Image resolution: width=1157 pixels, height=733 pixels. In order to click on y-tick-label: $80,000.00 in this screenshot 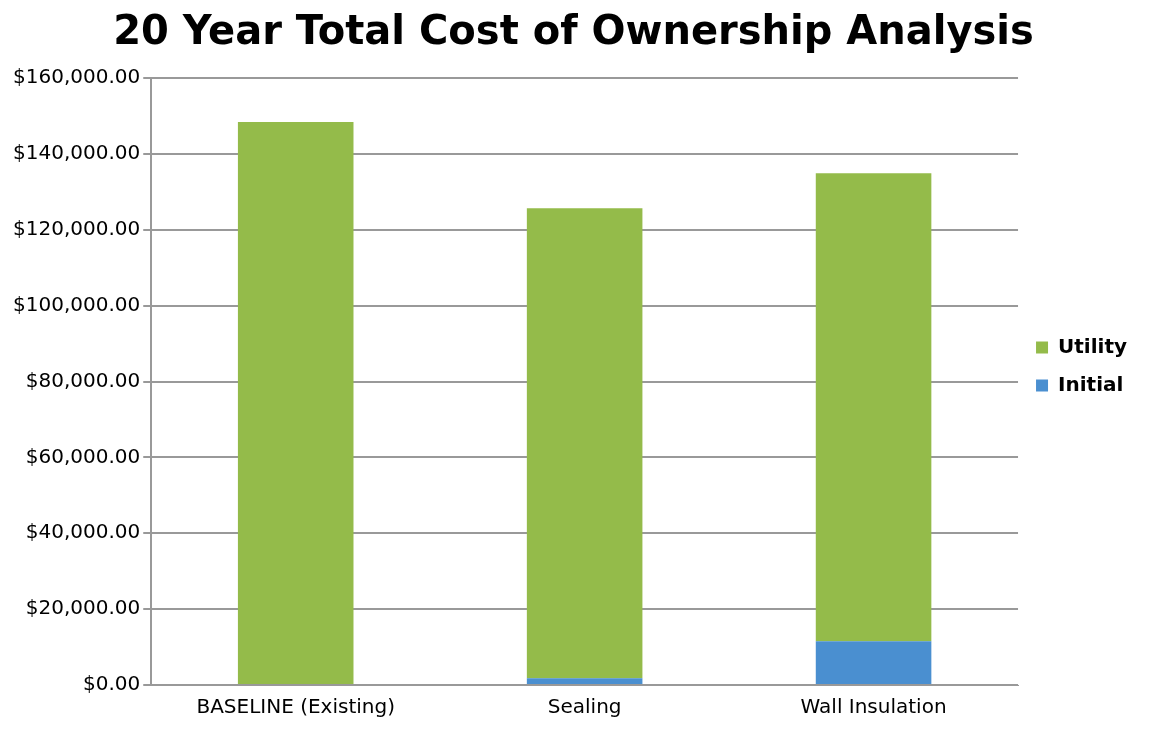, I will do `click(83, 379)`.